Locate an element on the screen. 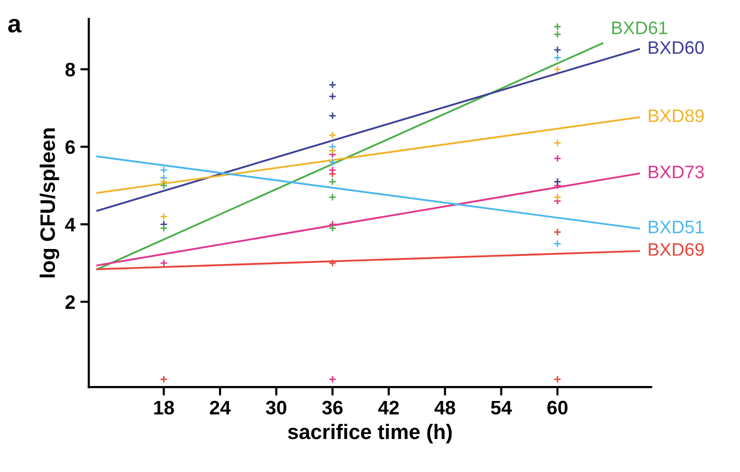 The width and height of the screenshot is (740, 472). y-tick-label: 6 is located at coordinates (70, 147).